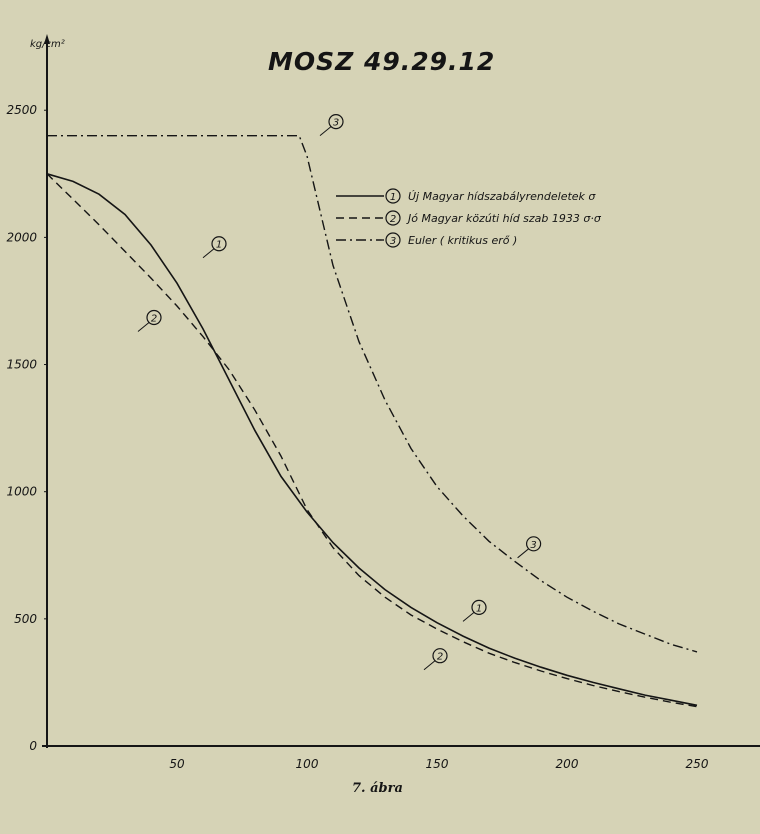 This screenshot has height=834, width=760. Describe the element at coordinates (377, 788) in the screenshot. I see `figure-caption: 7. ábra` at that location.